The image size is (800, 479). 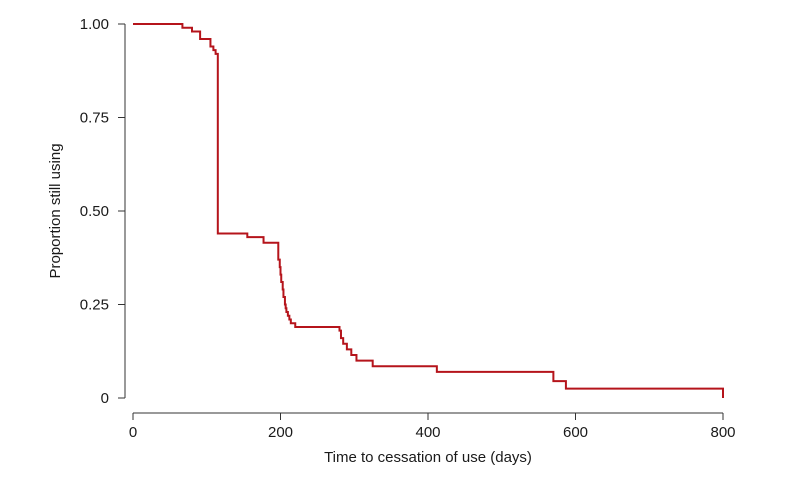 I want to click on x-axis-title: Time to cessation of use (days), so click(x=428, y=457).